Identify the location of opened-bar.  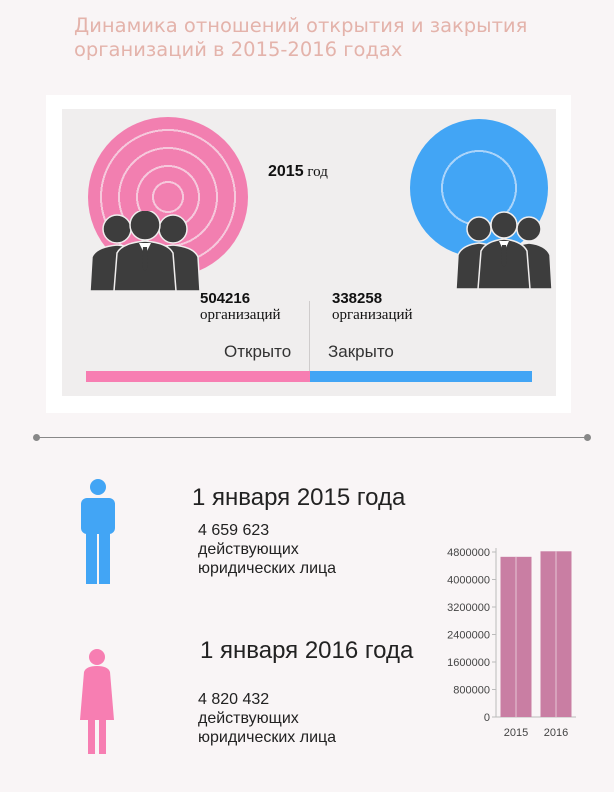
(198, 376).